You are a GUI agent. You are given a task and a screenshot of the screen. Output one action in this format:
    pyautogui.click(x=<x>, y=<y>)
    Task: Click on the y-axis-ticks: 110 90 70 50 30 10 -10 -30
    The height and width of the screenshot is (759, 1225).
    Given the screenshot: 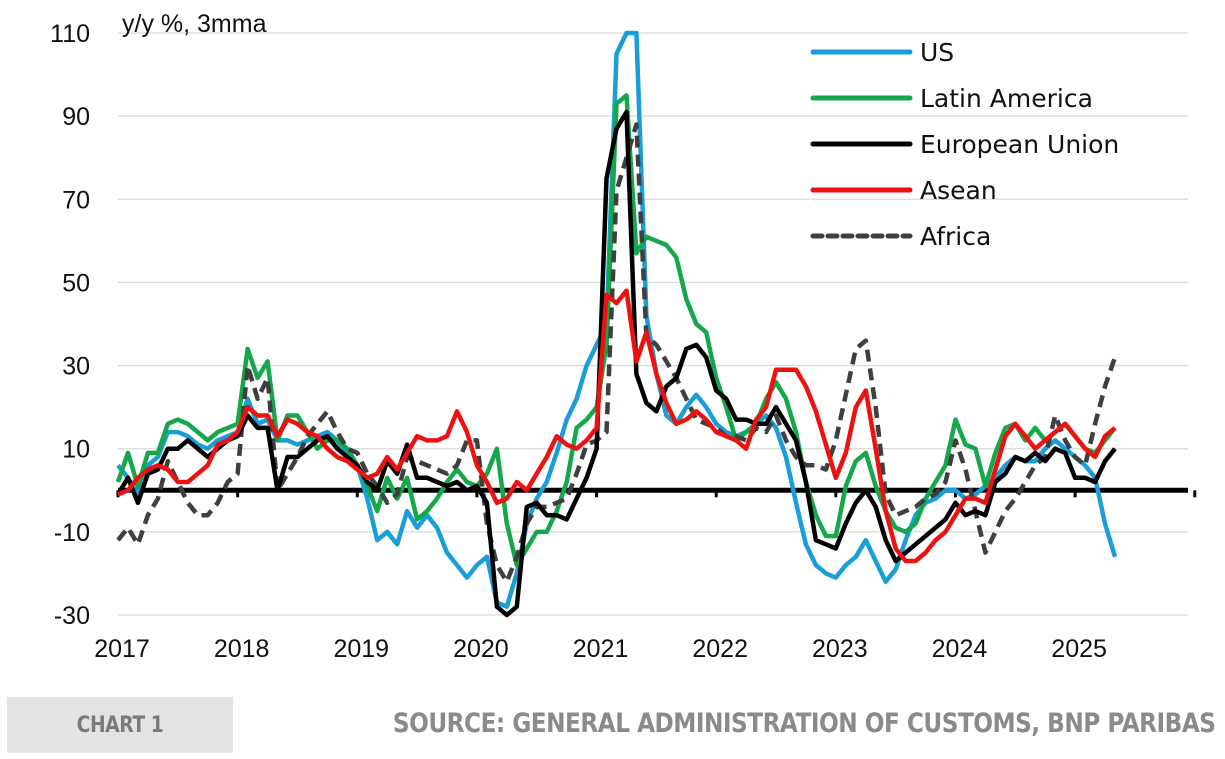 What is the action you would take?
    pyautogui.click(x=70, y=325)
    